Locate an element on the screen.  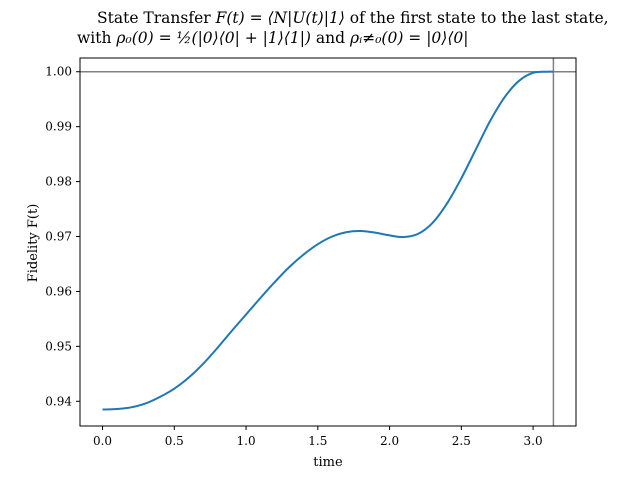
y-tick-label: 0.96 is located at coordinates (58, 291).